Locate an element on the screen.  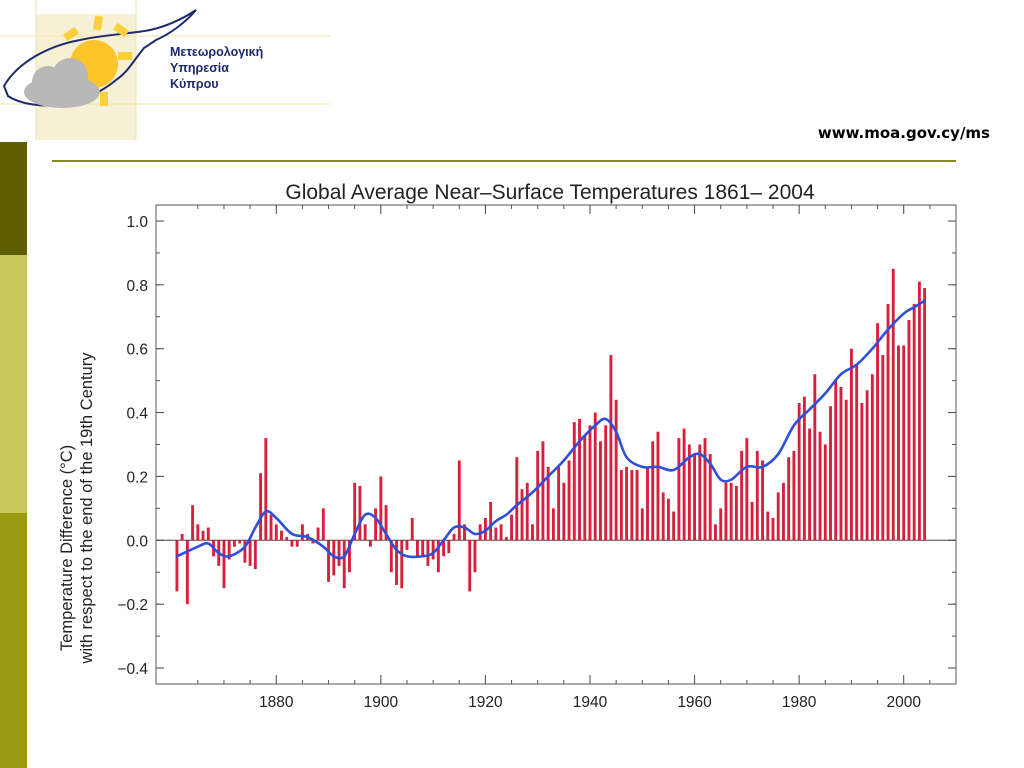
bar-1926 is located at coordinates (517, 499).